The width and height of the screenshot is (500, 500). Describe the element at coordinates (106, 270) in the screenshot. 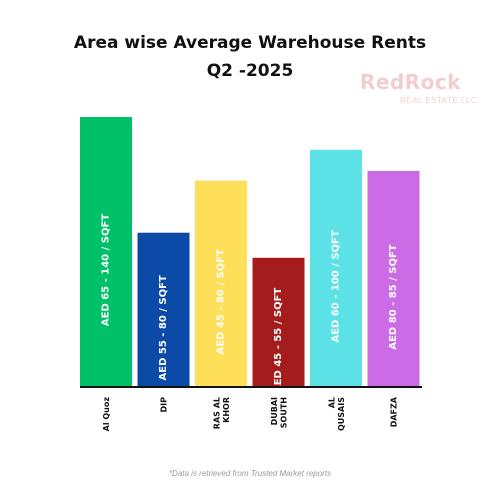

I see `bar-data-label: AED 65 - 140 / SQFT` at that location.